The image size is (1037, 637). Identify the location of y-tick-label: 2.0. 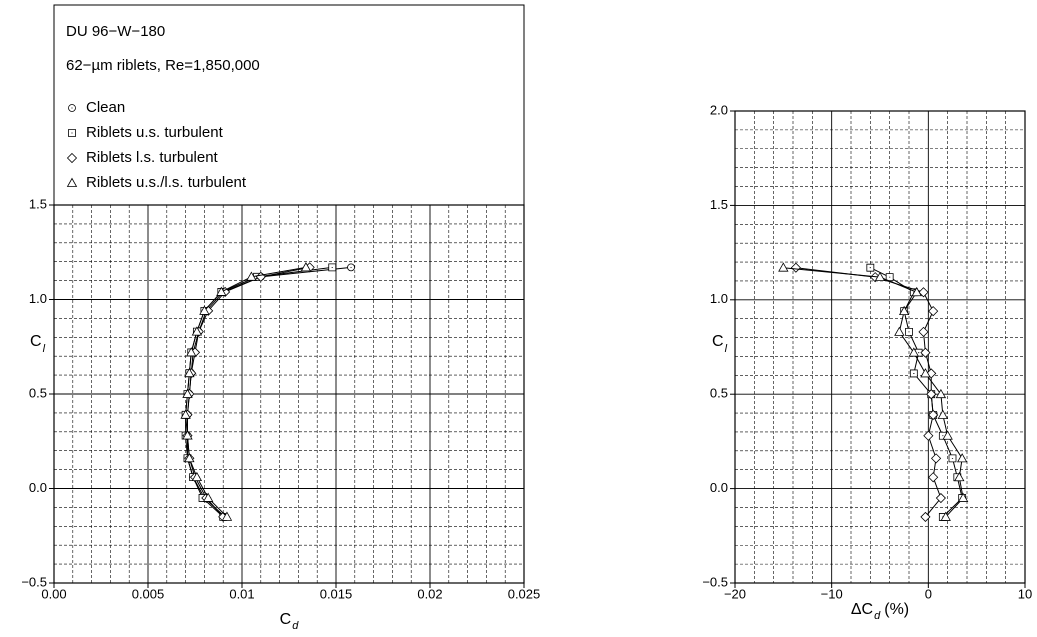
(719, 109).